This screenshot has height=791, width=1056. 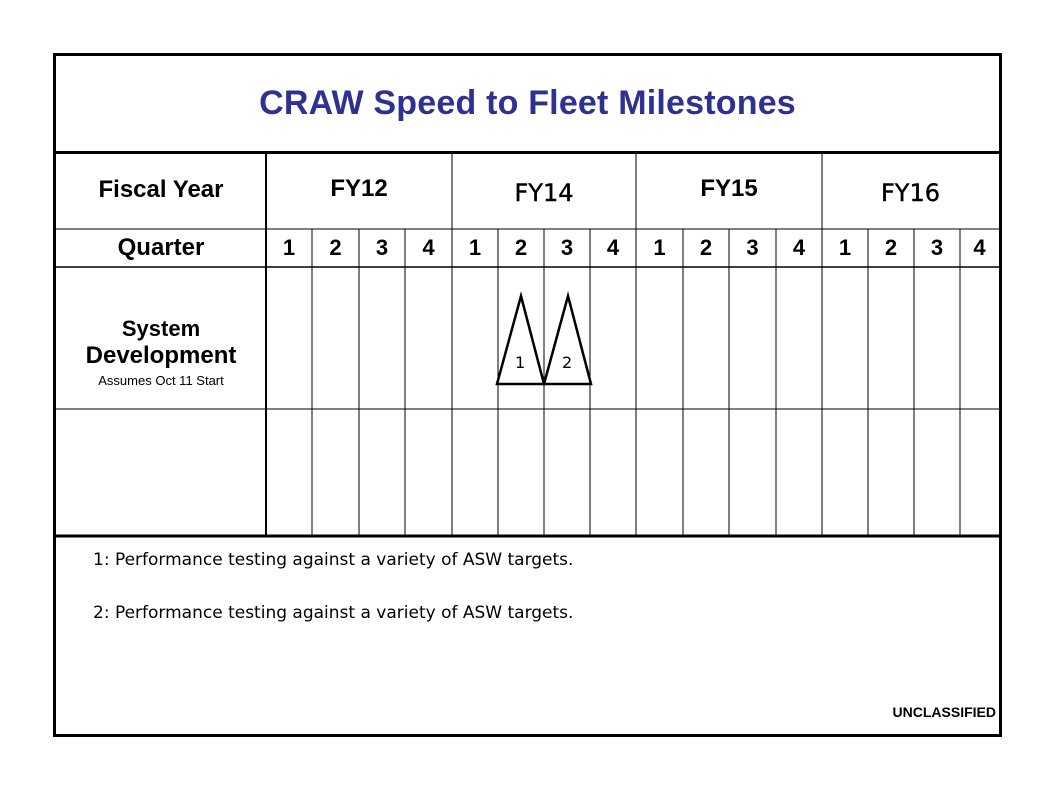 What do you see at coordinates (161, 247) in the screenshot?
I see `quarter-header: Quarter` at bounding box center [161, 247].